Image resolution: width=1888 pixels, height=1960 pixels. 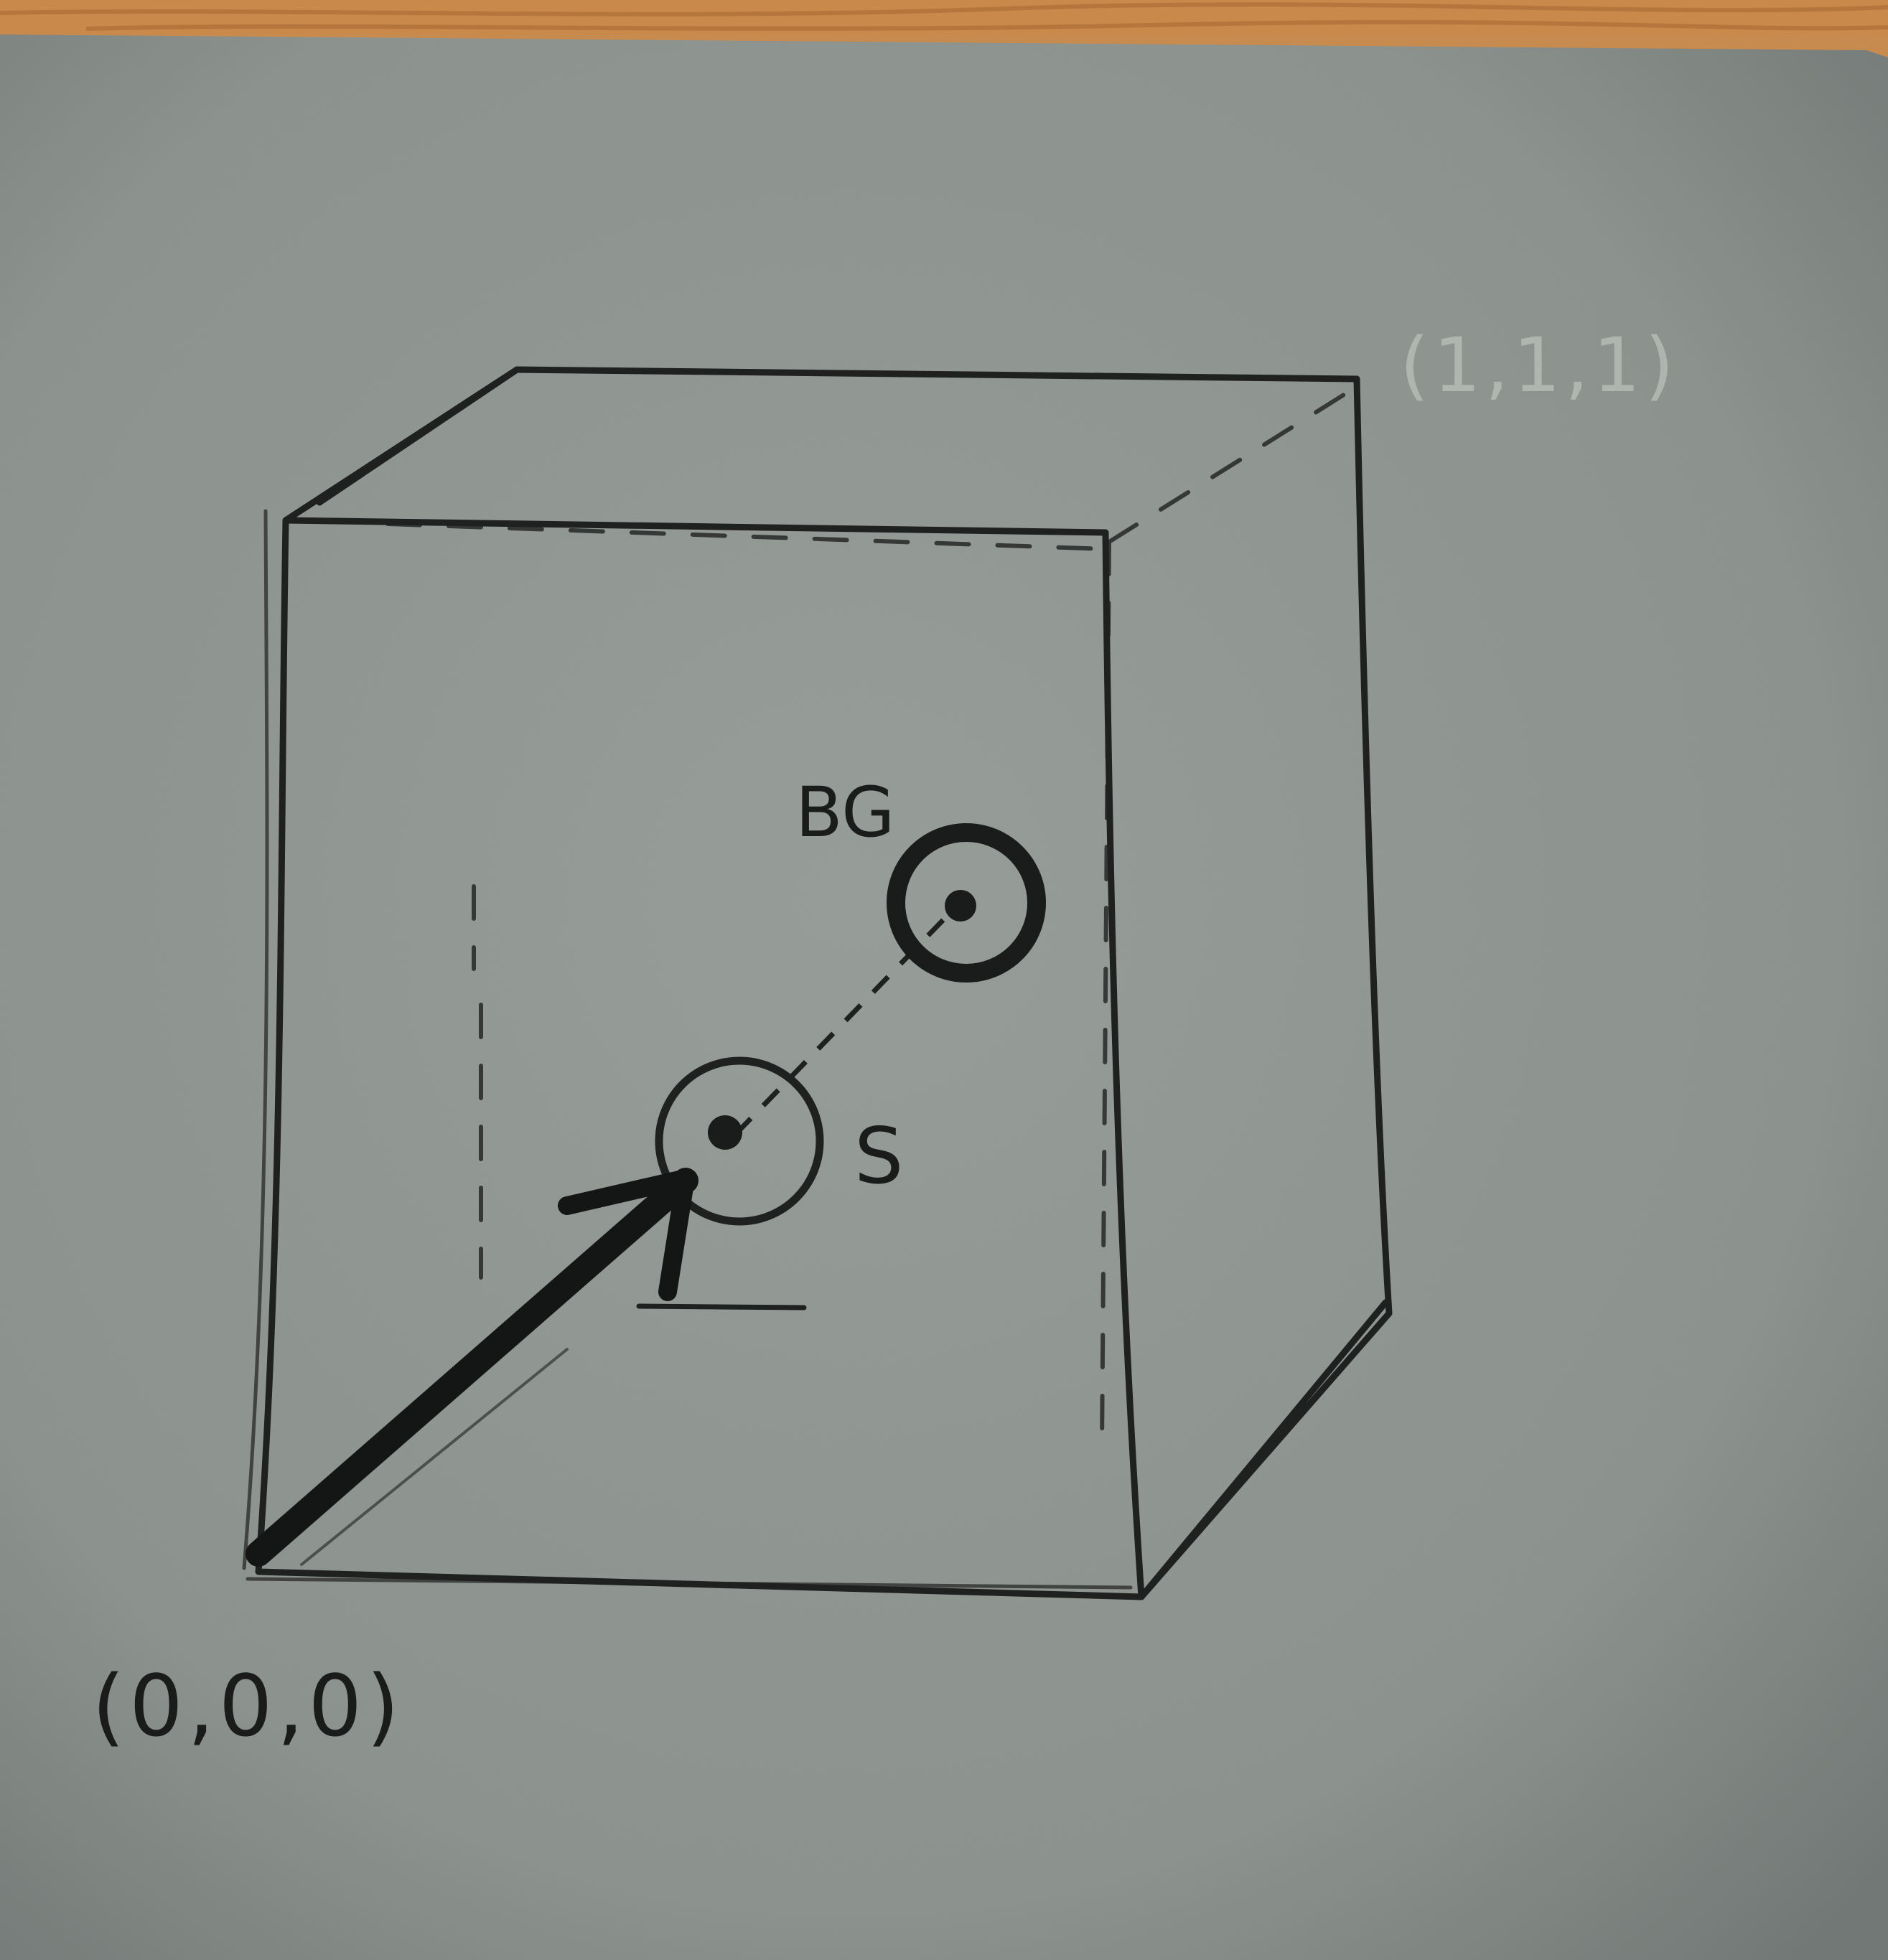 I want to click on label-bg: BG, so click(x=845, y=812).